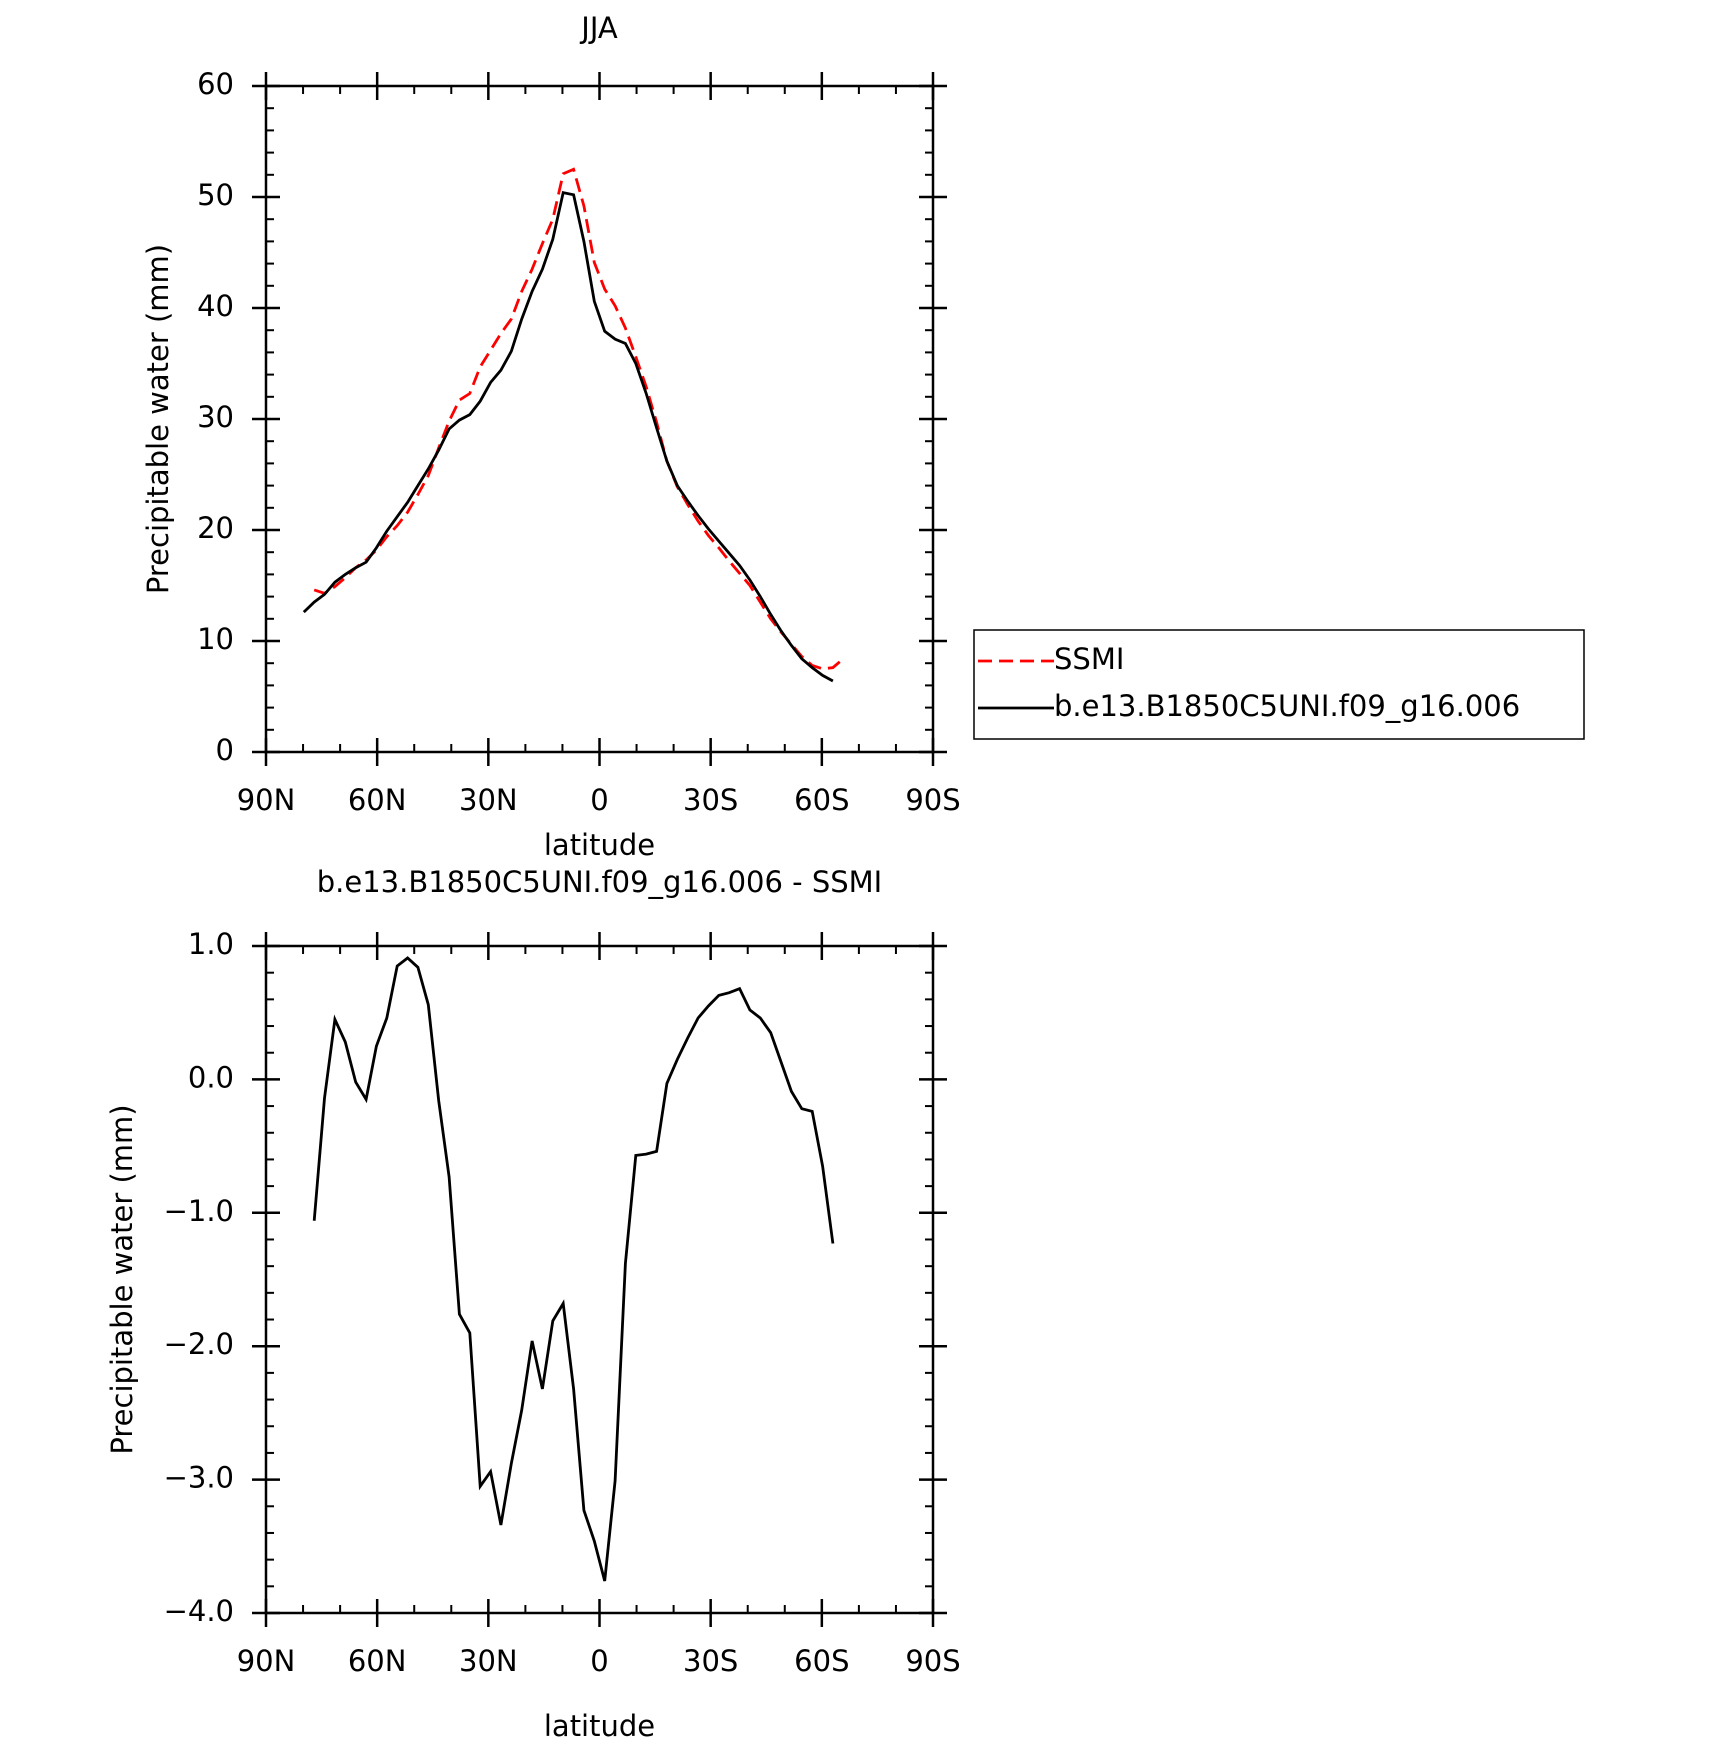 The image size is (1710, 1745). What do you see at coordinates (1089, 659) in the screenshot?
I see `legend-label: SSMI` at bounding box center [1089, 659].